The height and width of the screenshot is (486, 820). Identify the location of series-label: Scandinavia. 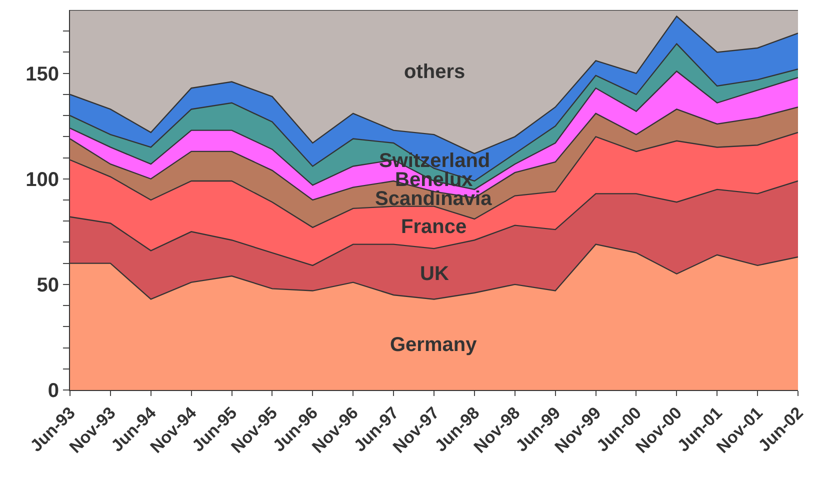
(434, 199).